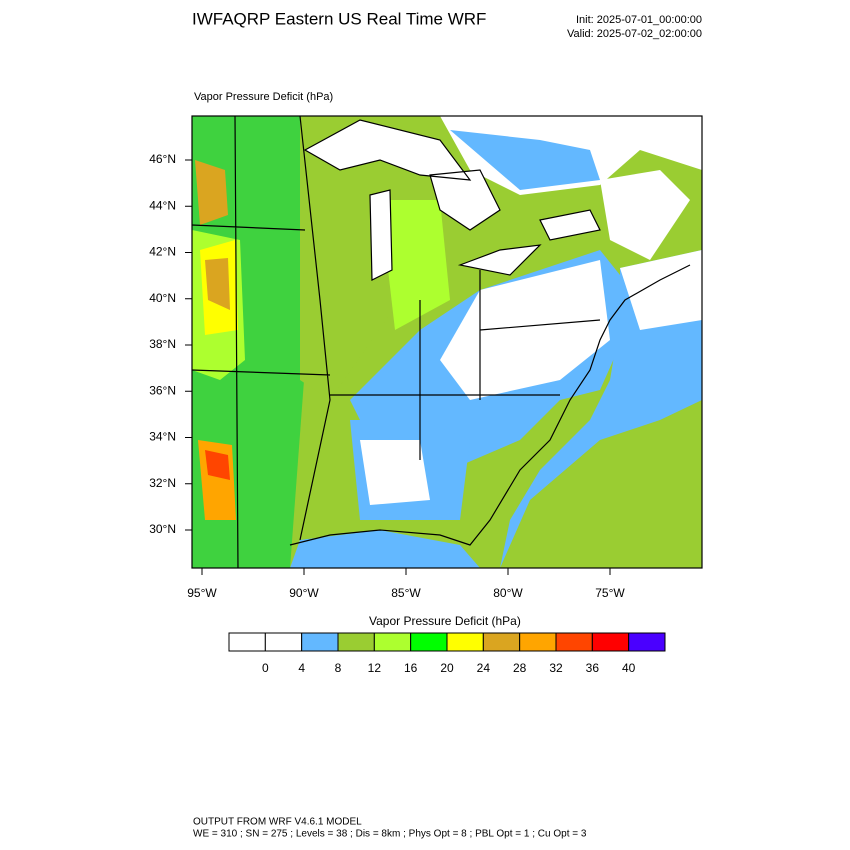 The image size is (850, 850). Describe the element at coordinates (162, 529) in the screenshot. I see `lat-label: 30°N` at that location.